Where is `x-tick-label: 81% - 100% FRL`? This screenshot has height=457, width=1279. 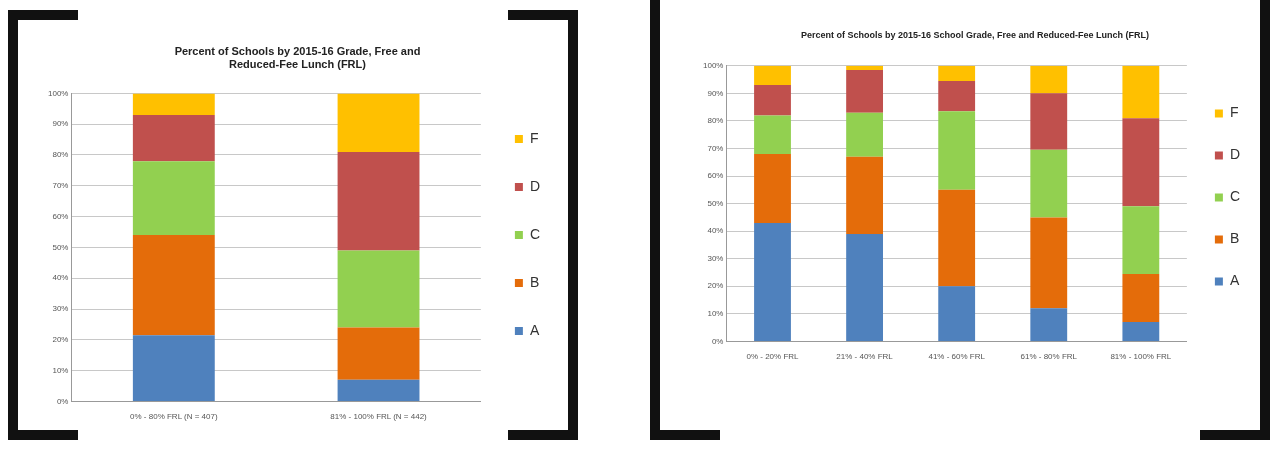
x-tick-label: 81% - 100% FRL is located at coordinates (1141, 357).